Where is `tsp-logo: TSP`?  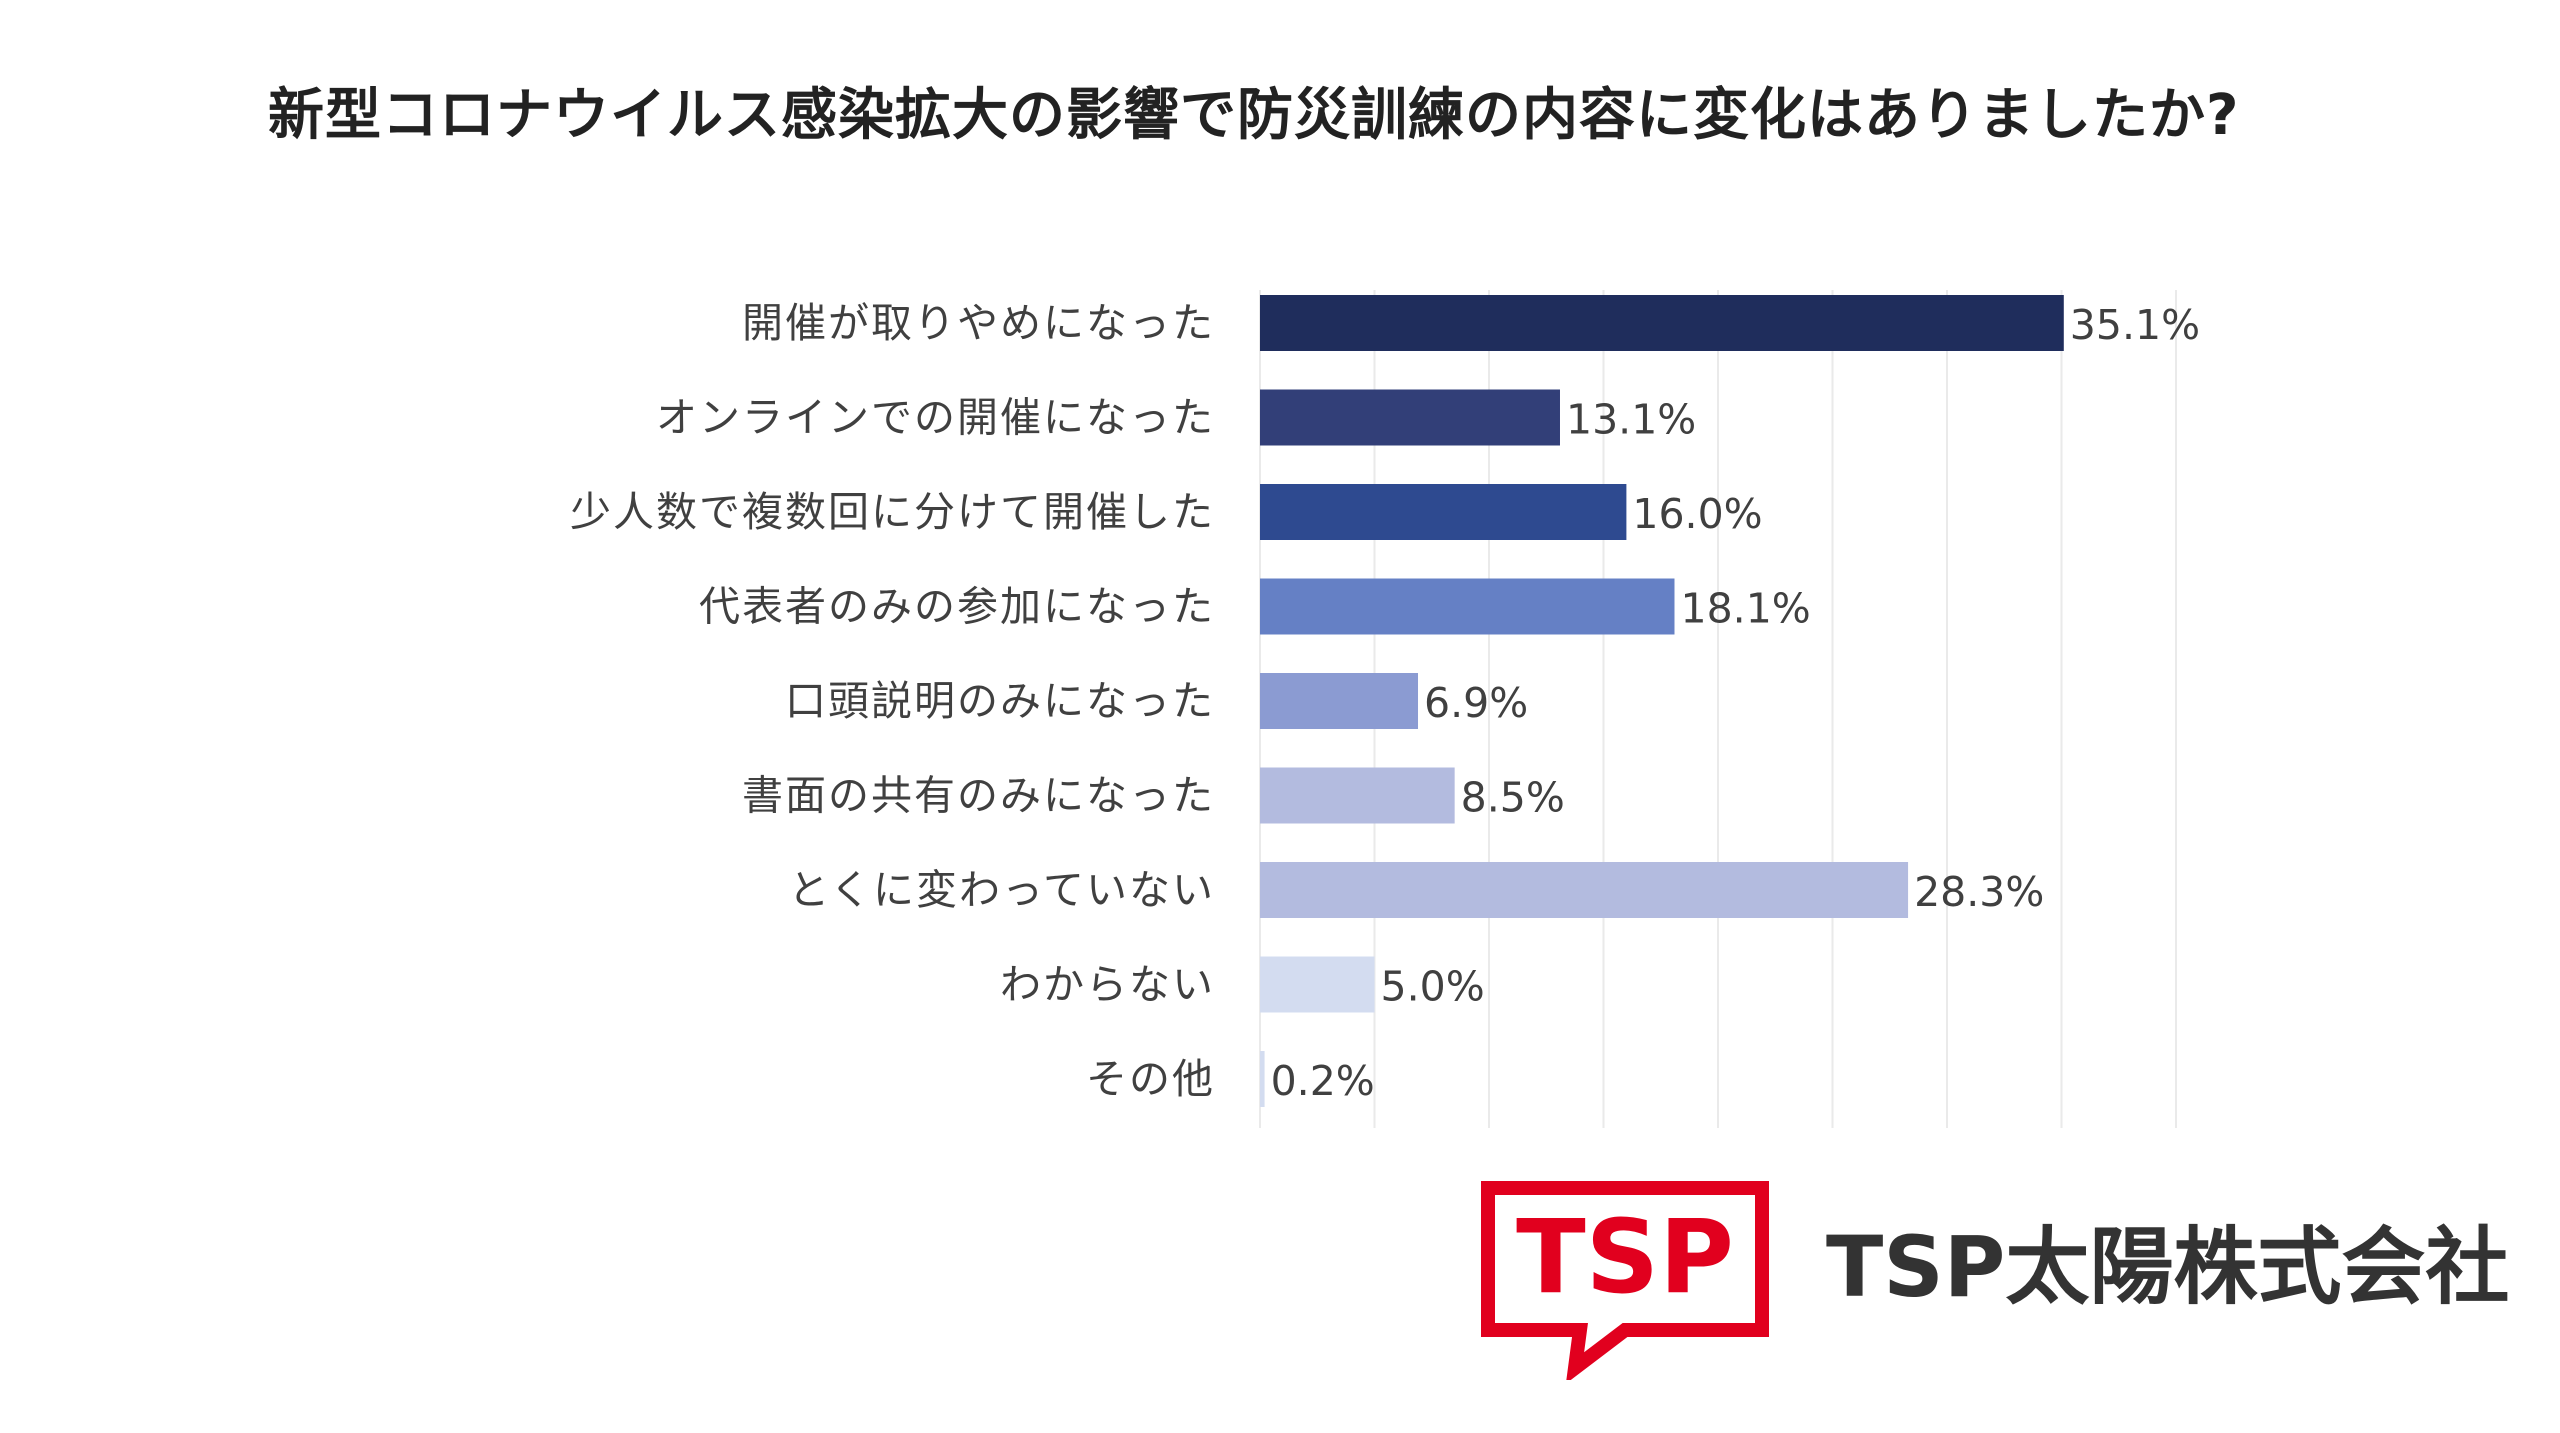 tsp-logo: TSP is located at coordinates (1625, 1280).